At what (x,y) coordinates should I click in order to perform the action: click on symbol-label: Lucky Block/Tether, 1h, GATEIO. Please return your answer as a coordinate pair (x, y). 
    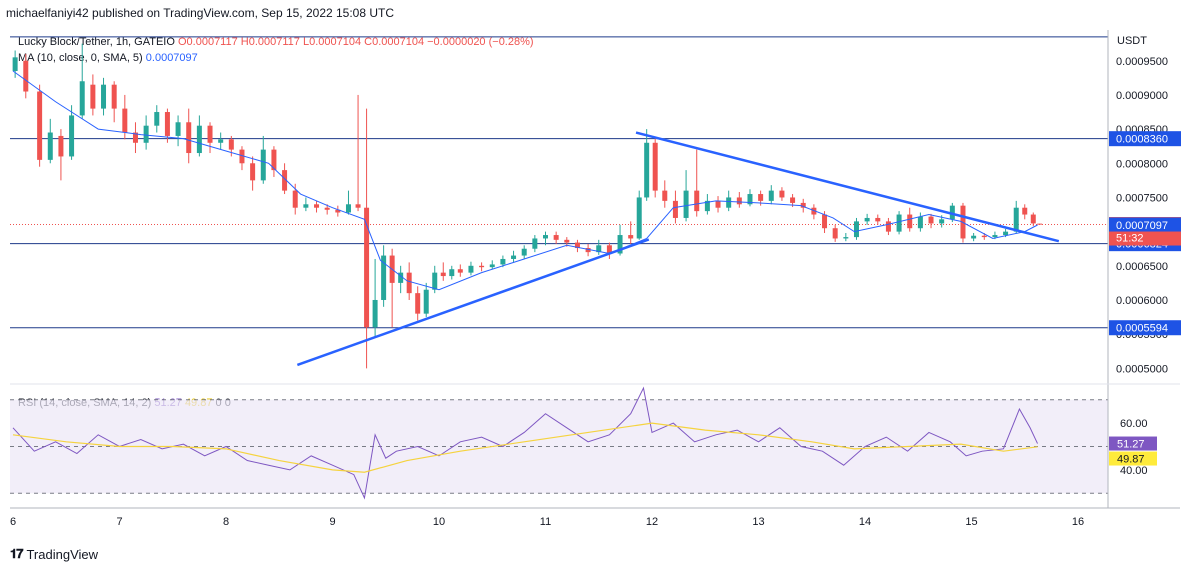
    Looking at the image, I should click on (96, 42).